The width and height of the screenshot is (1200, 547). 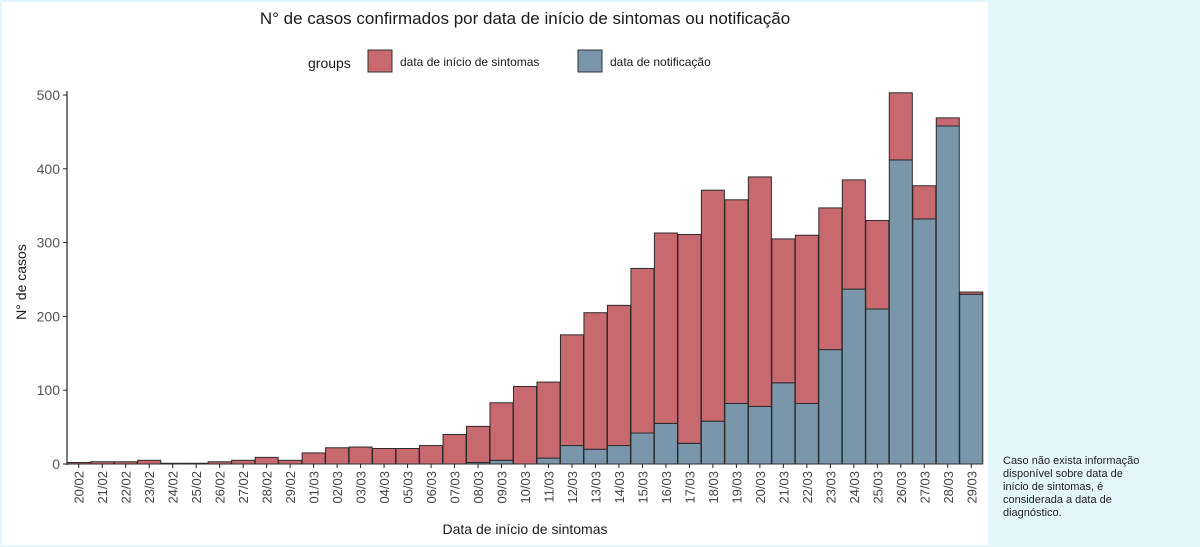 I want to click on legend-label-notificacao: data de notificação, so click(x=660, y=62).